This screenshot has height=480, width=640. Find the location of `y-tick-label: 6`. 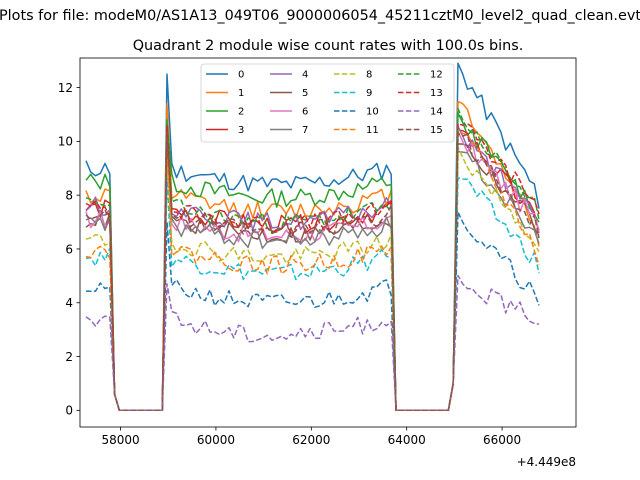

y-tick-label: 6 is located at coordinates (69, 249).